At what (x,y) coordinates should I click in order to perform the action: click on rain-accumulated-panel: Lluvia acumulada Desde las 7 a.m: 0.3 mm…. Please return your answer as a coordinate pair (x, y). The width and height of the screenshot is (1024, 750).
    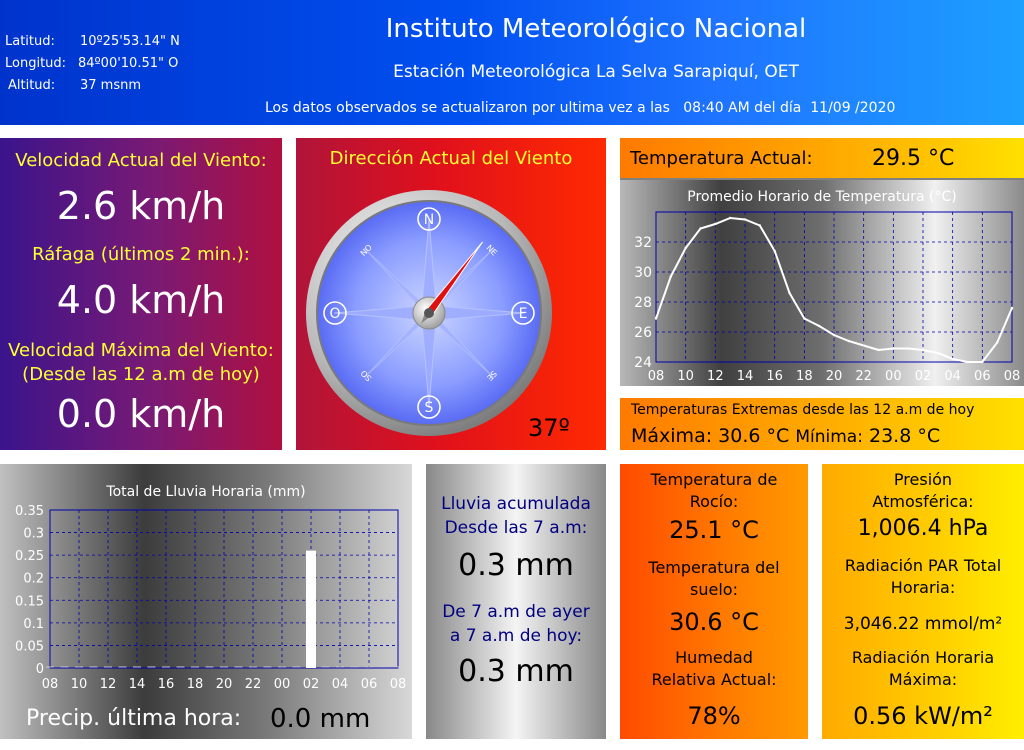
    Looking at the image, I should click on (516, 601).